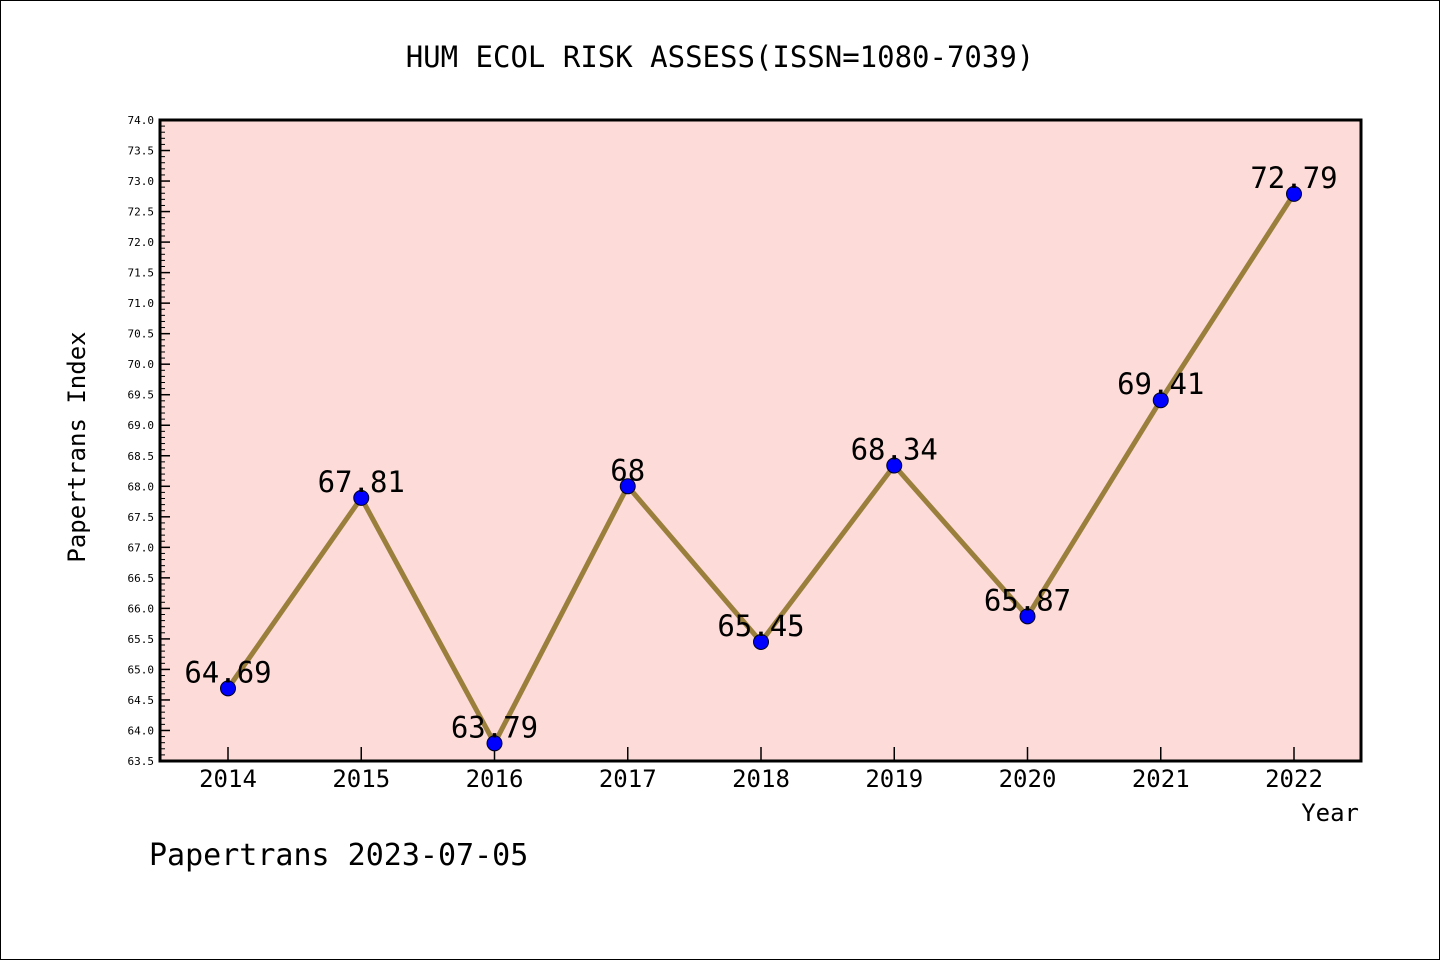 The image size is (1440, 963). Describe the element at coordinates (494, 743) in the screenshot. I see `data-point-2016` at that location.